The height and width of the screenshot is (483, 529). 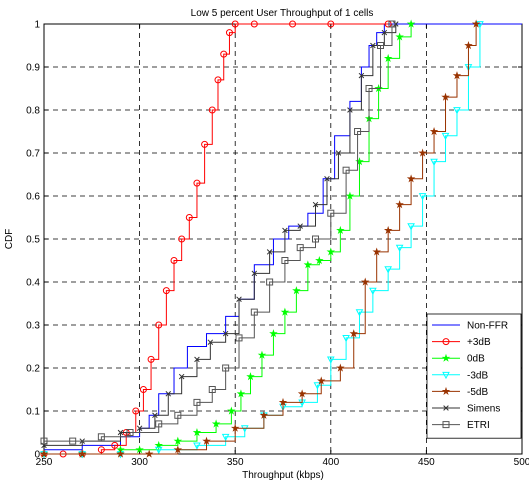 I want to click on y-tick-label: 0.8, so click(x=33, y=111).